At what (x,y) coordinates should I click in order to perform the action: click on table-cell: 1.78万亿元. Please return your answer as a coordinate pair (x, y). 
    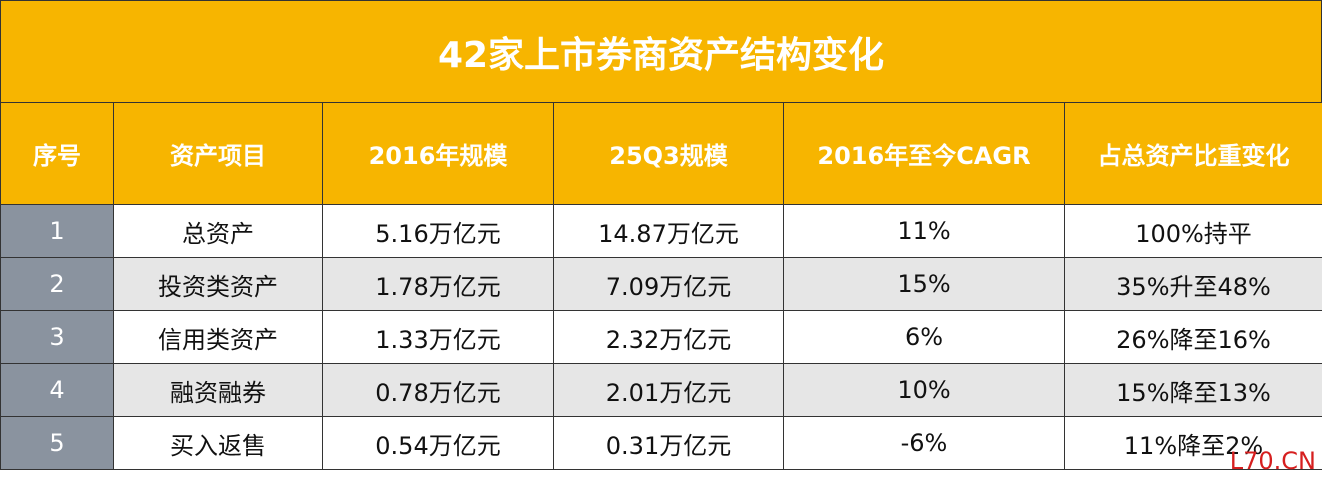
    Looking at the image, I should click on (438, 284).